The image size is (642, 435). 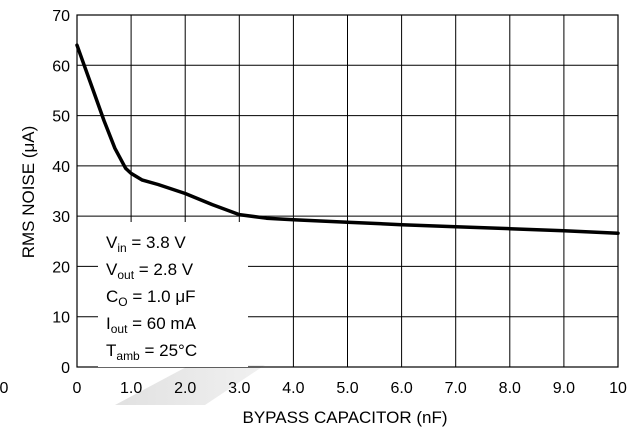 I want to click on x-tick-labels: 0 1.0 2.0 3.0 4.0 5.0 6.0 7.0 8.0 9.0 10, so click(x=350, y=388).